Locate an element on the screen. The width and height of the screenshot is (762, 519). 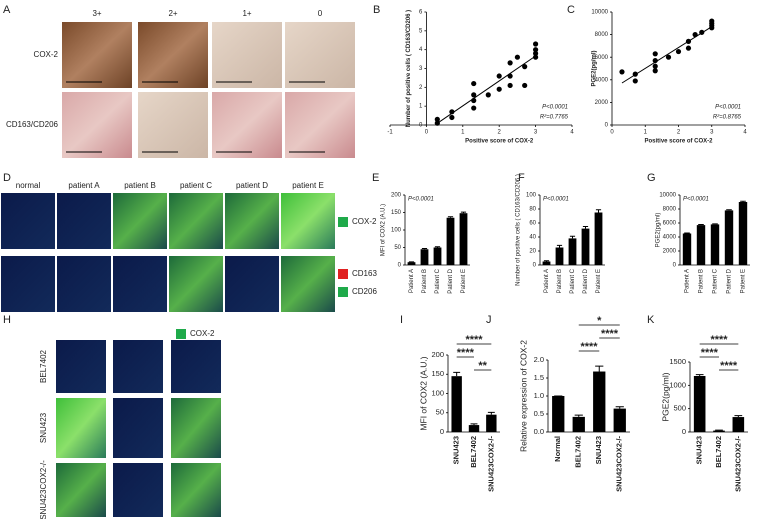
annotation: R²=0.7765 is located at coordinates (554, 118).